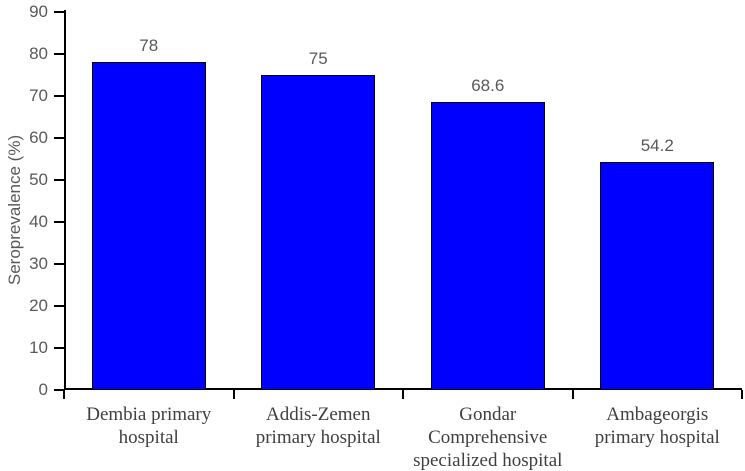 This screenshot has width=745, height=471. Describe the element at coordinates (38, 53) in the screenshot. I see `y-axis-tick-label: 80` at that location.